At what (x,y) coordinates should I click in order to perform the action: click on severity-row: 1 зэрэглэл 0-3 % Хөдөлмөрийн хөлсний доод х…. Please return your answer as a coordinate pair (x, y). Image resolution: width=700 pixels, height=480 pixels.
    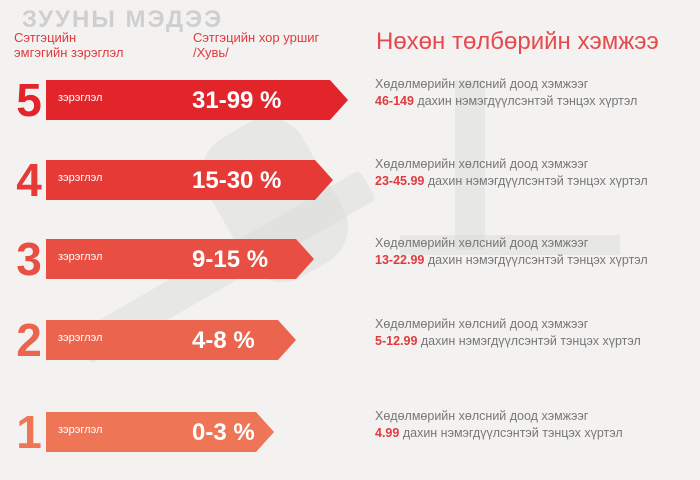
    Looking at the image, I should click on (350, 432).